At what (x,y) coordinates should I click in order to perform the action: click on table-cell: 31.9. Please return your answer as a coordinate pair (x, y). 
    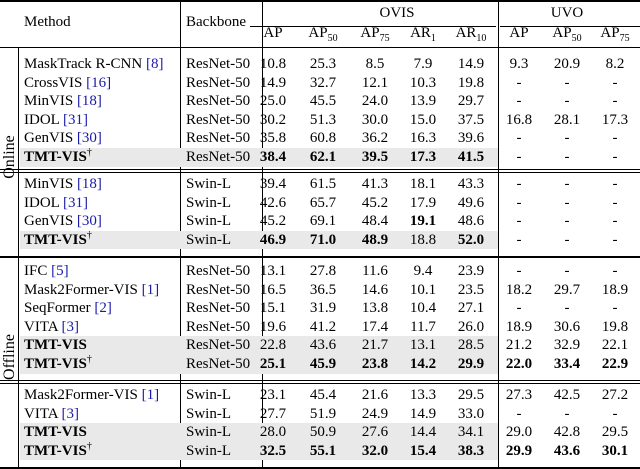
    Looking at the image, I should click on (323, 308).